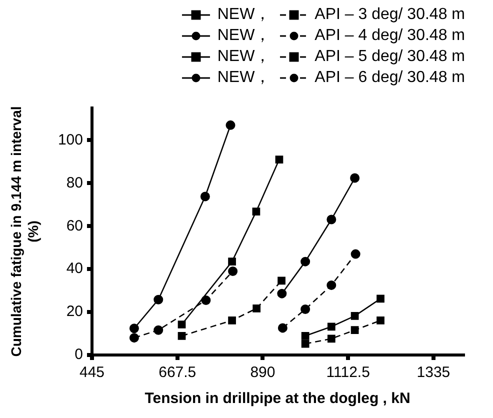 The width and height of the screenshot is (493, 418). Describe the element at coordinates (389, 36) in the screenshot. I see `legend-label: API – 4 deg/ 30.48 m` at that location.